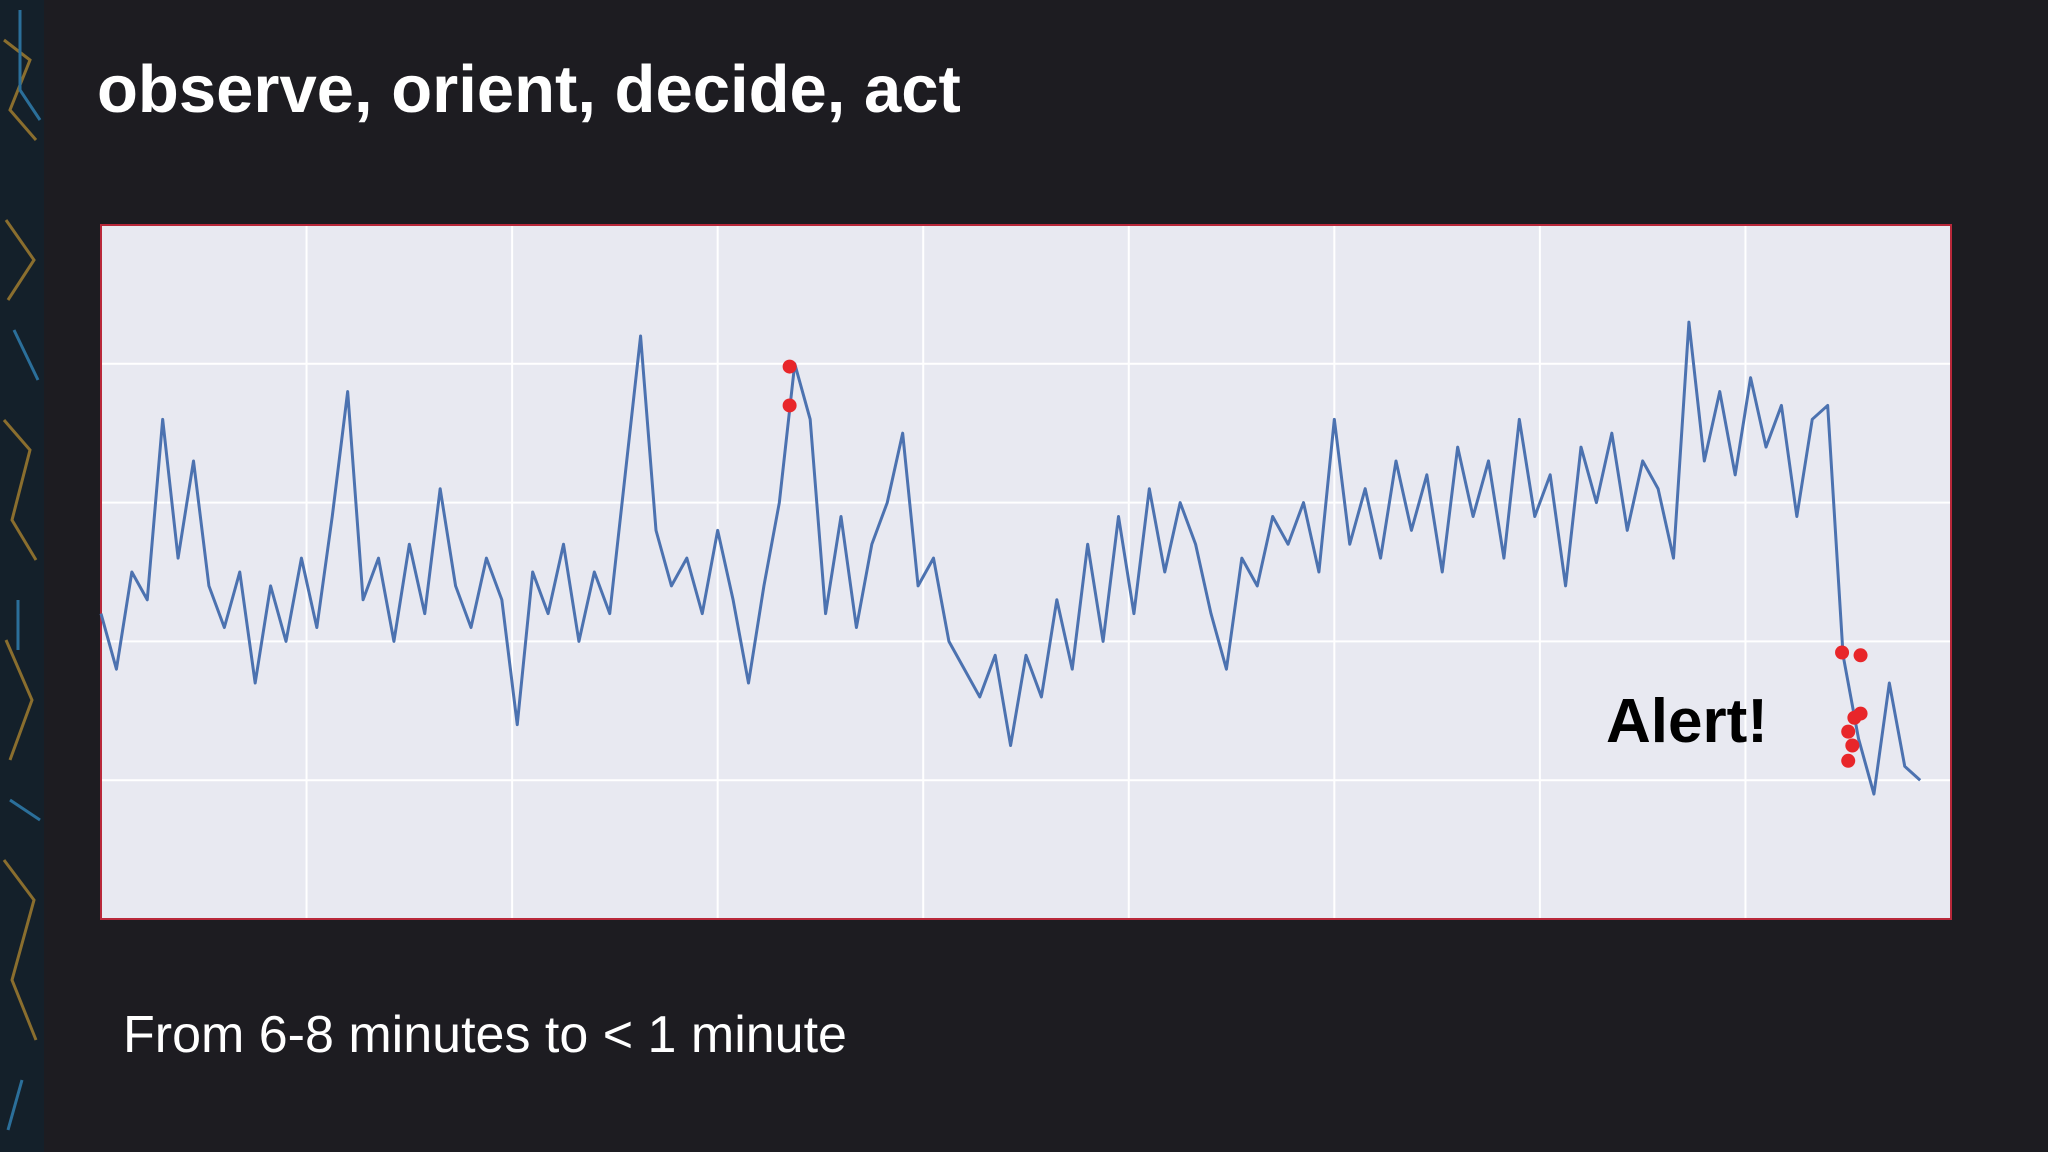 The height and width of the screenshot is (1152, 2048). What do you see at coordinates (1687, 721) in the screenshot?
I see `annotation: Alert!` at bounding box center [1687, 721].